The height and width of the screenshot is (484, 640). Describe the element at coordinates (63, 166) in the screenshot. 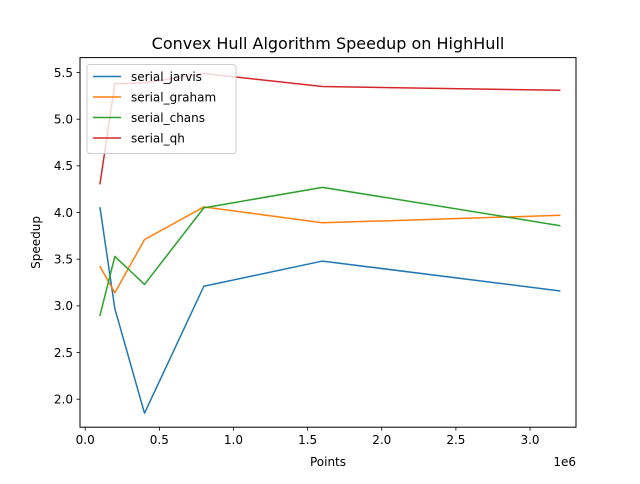

I see `y-tick-label: 4.5` at that location.